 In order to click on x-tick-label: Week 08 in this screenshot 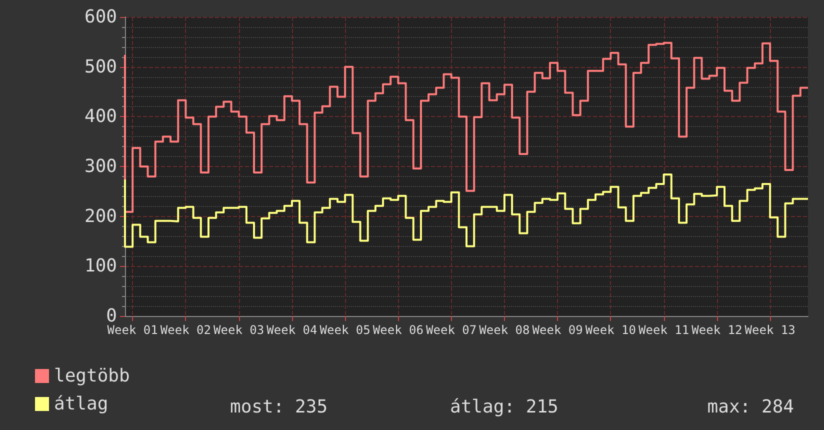, I will do `click(504, 330)`.